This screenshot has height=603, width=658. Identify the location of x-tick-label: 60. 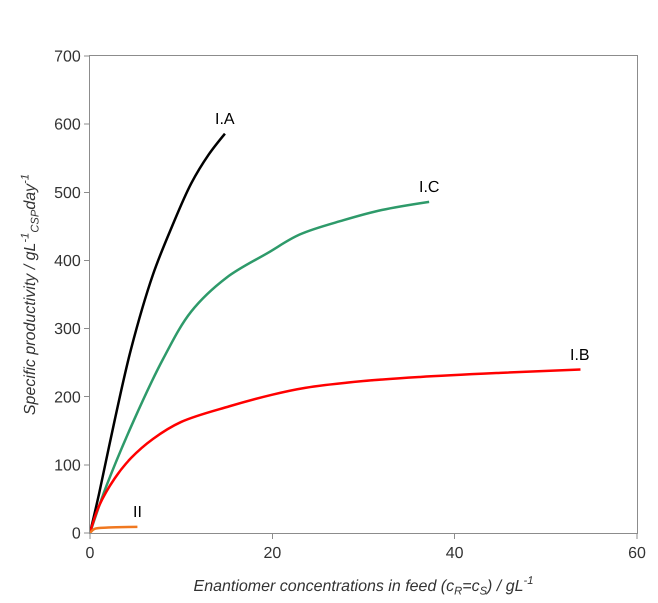
(637, 553).